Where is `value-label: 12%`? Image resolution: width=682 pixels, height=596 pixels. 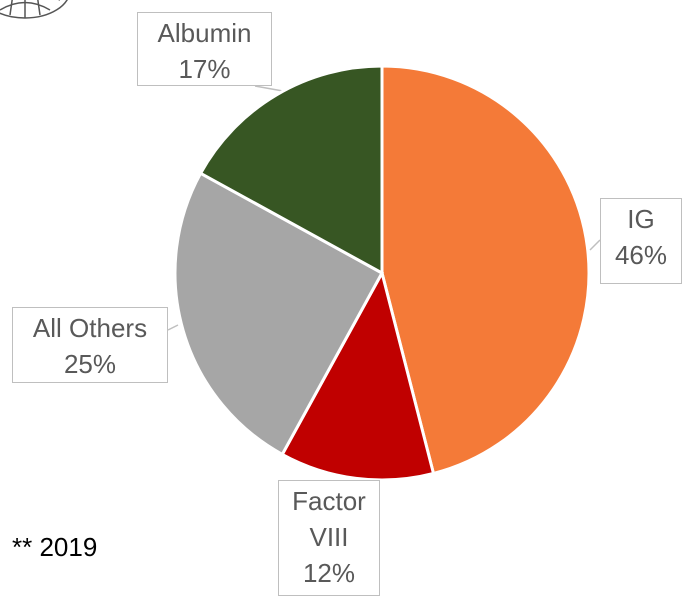 value-label: 12% is located at coordinates (329, 573).